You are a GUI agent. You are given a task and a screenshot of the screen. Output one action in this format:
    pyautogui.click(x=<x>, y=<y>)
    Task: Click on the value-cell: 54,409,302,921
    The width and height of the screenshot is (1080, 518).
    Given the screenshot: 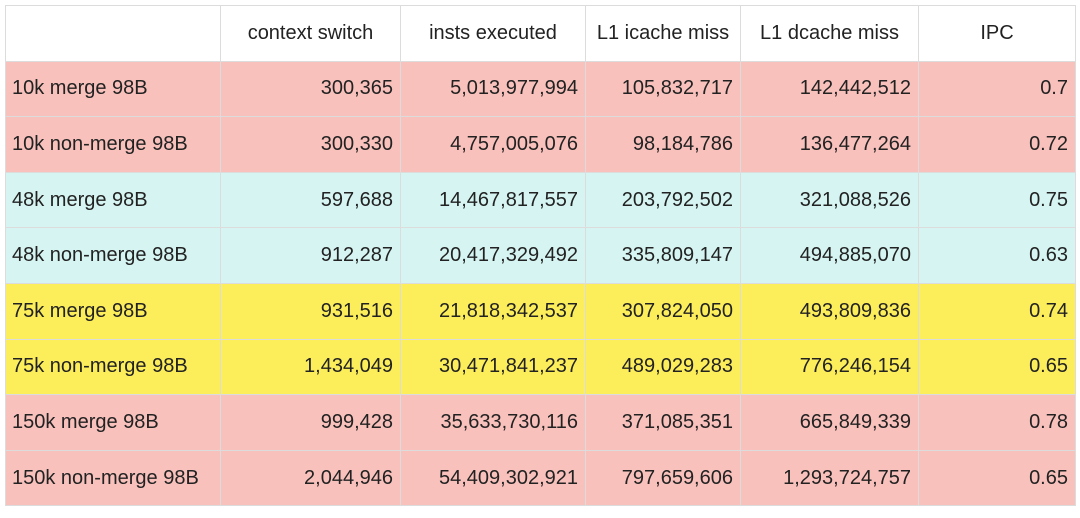 What is the action you would take?
    pyautogui.click(x=493, y=478)
    